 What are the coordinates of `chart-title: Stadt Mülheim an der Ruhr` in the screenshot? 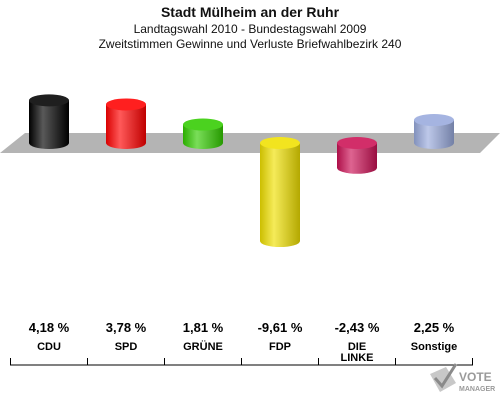 It's located at (250, 12).